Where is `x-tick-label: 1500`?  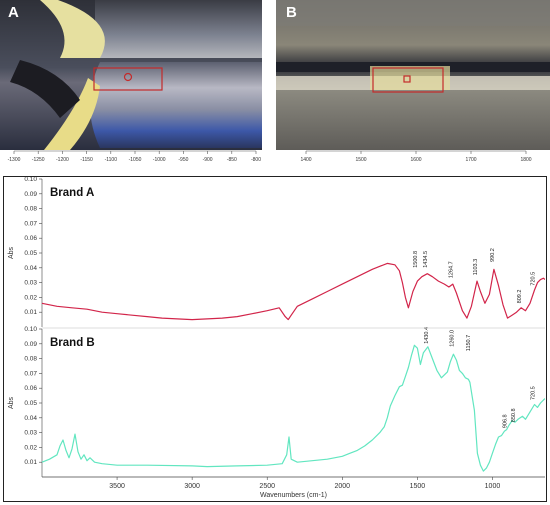 x-tick-label: 1500 is located at coordinates (418, 486).